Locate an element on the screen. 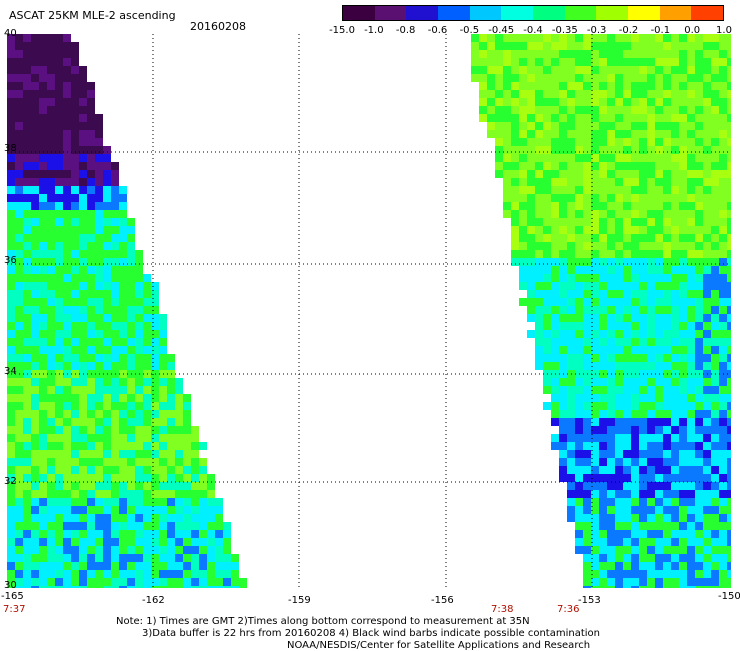  colorbar-tick-label: -0.8 is located at coordinates (405, 30).